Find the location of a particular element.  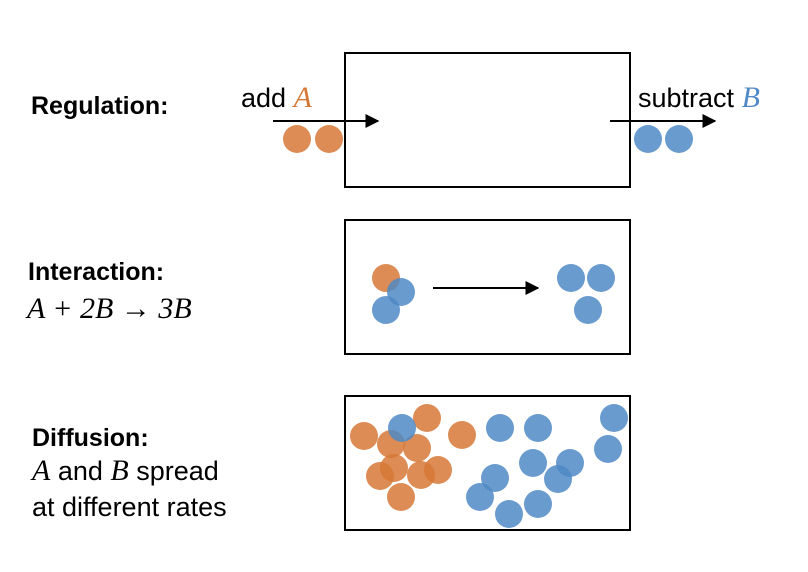

subtract-word: subtract is located at coordinates (686, 98).